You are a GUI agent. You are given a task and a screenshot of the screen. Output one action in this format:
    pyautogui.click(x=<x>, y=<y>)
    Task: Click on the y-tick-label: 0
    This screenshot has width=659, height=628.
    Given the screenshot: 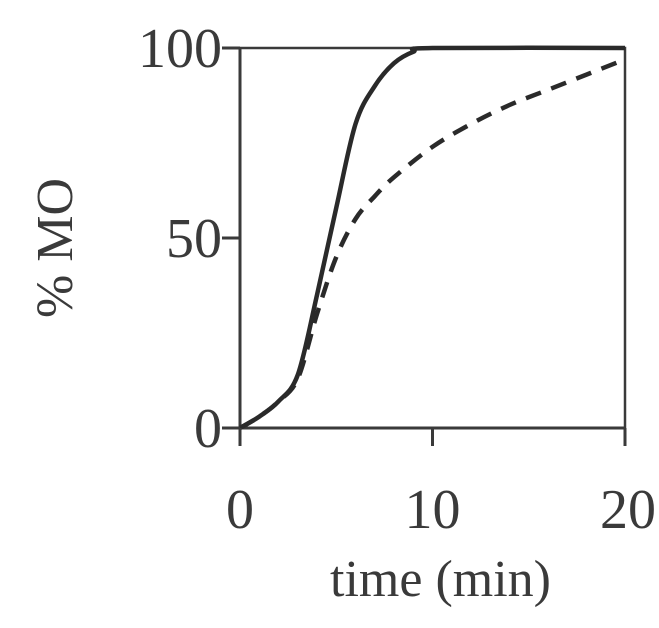 What is the action you would take?
    pyautogui.click(x=208, y=429)
    